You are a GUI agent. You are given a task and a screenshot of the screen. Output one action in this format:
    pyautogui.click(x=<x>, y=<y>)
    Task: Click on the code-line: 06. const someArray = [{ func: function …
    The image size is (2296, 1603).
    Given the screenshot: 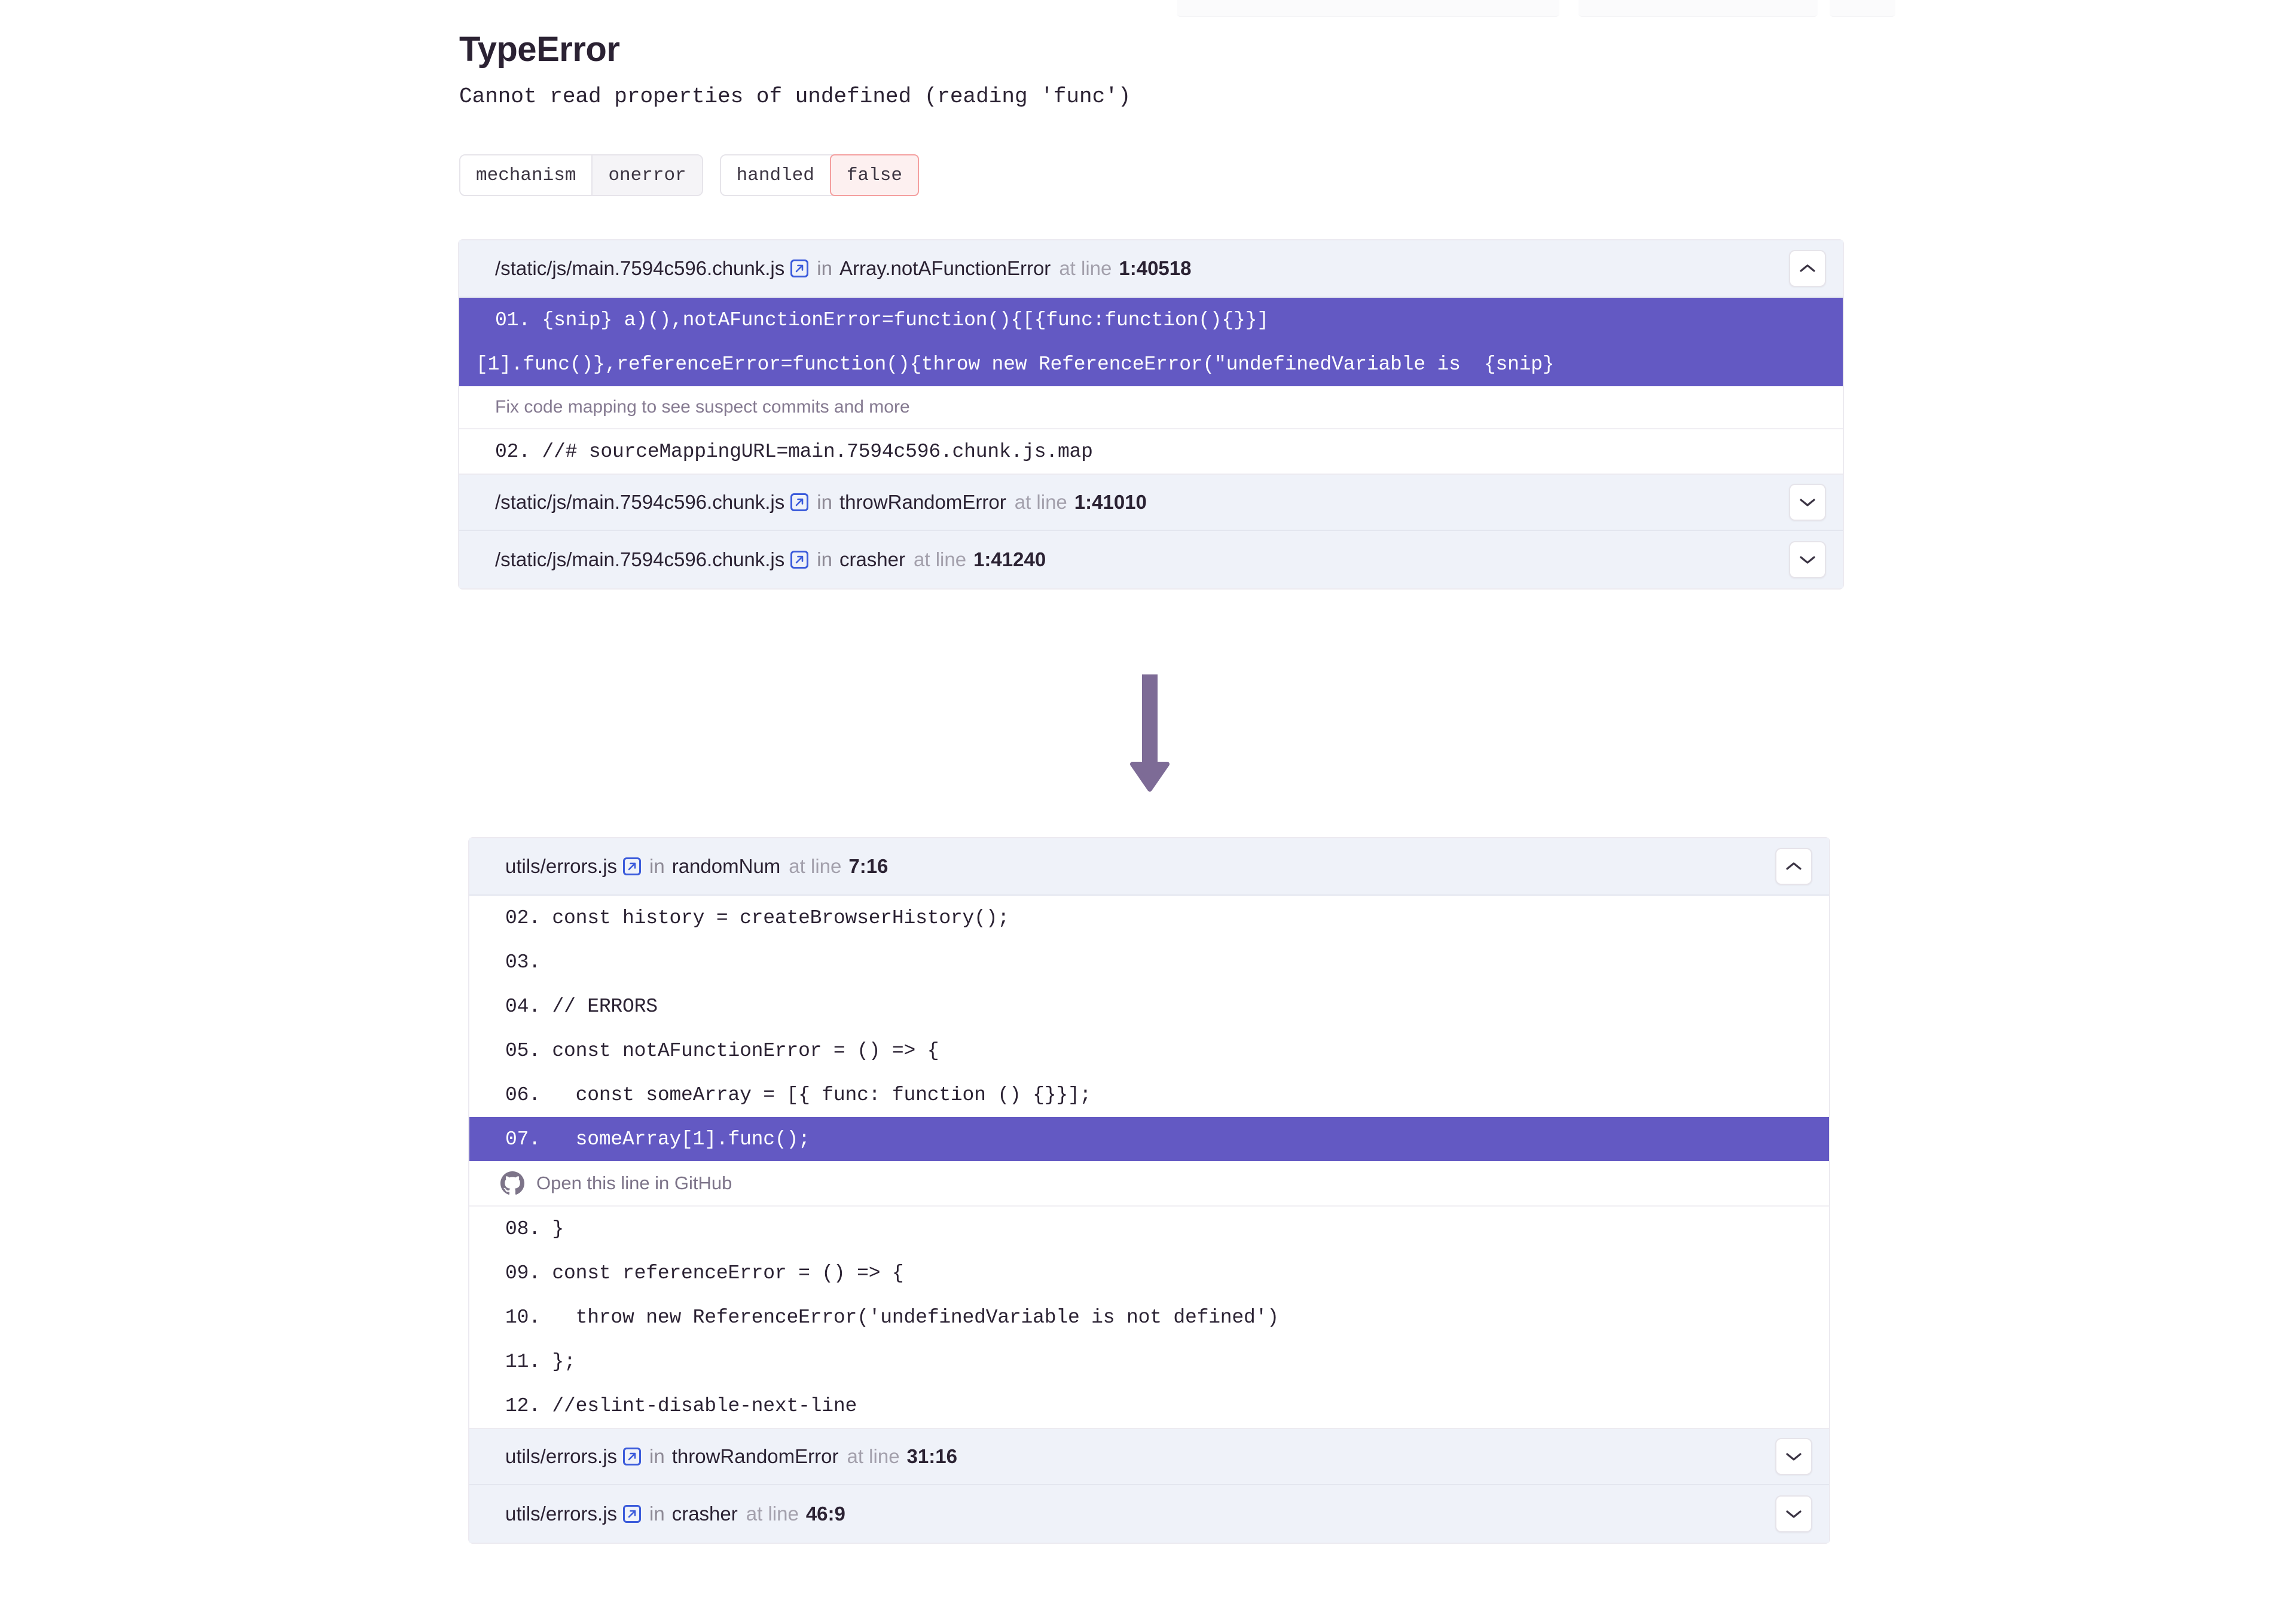 What is the action you would take?
    pyautogui.click(x=798, y=1094)
    